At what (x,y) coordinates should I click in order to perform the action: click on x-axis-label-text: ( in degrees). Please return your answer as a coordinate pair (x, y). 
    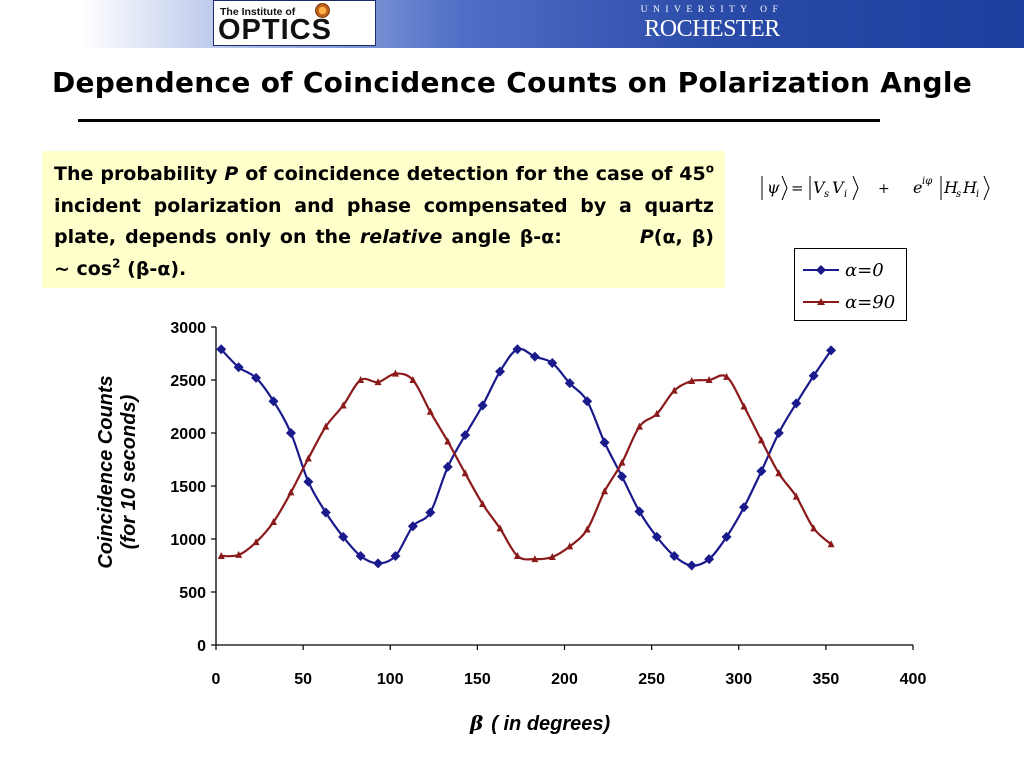
    Looking at the image, I should click on (551, 724).